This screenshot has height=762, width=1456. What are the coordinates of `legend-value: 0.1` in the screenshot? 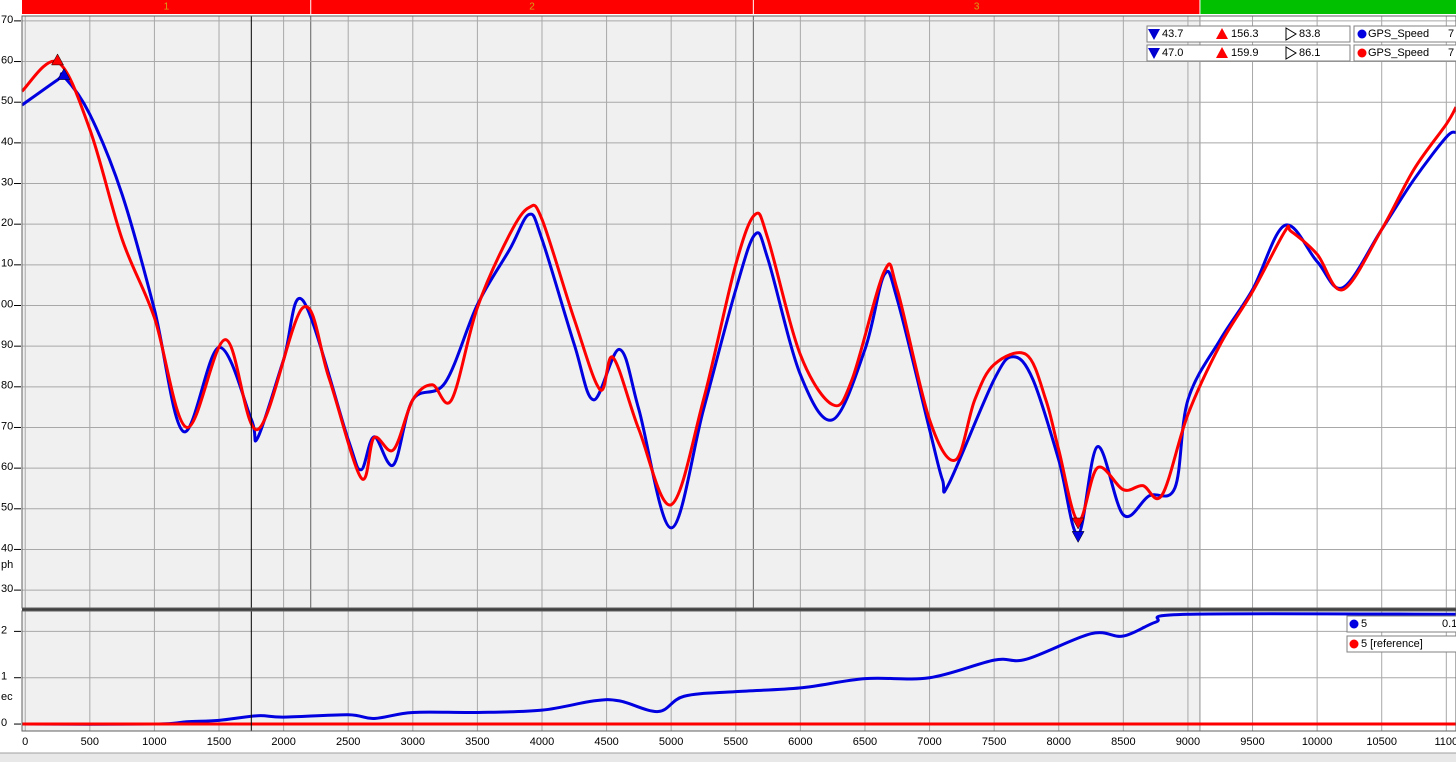 It's located at (1449, 624).